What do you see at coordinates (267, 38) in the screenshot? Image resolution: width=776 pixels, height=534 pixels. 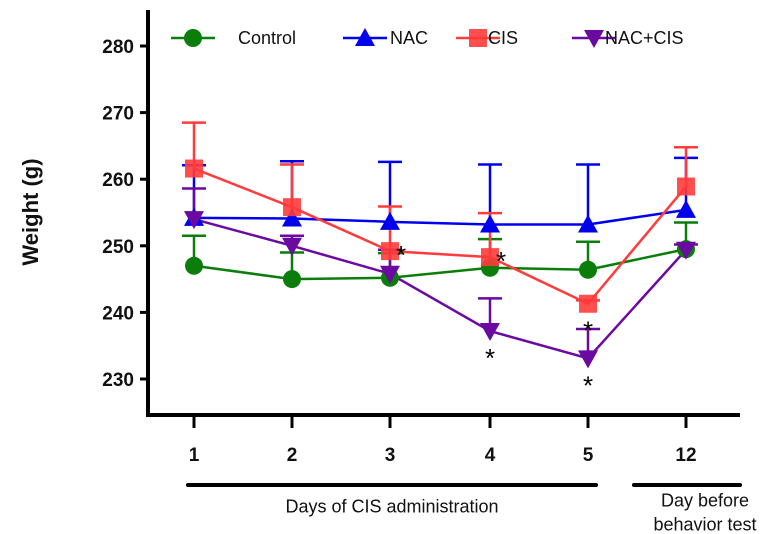 I see `legend-label: Control` at bounding box center [267, 38].